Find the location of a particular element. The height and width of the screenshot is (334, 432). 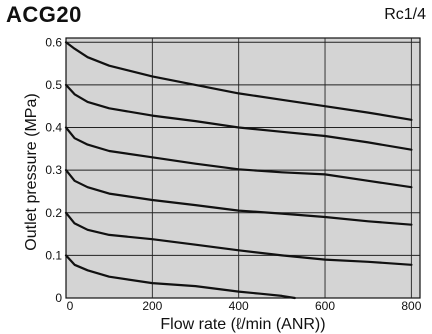

y-tick-label: 0.5 is located at coordinates (53, 85).